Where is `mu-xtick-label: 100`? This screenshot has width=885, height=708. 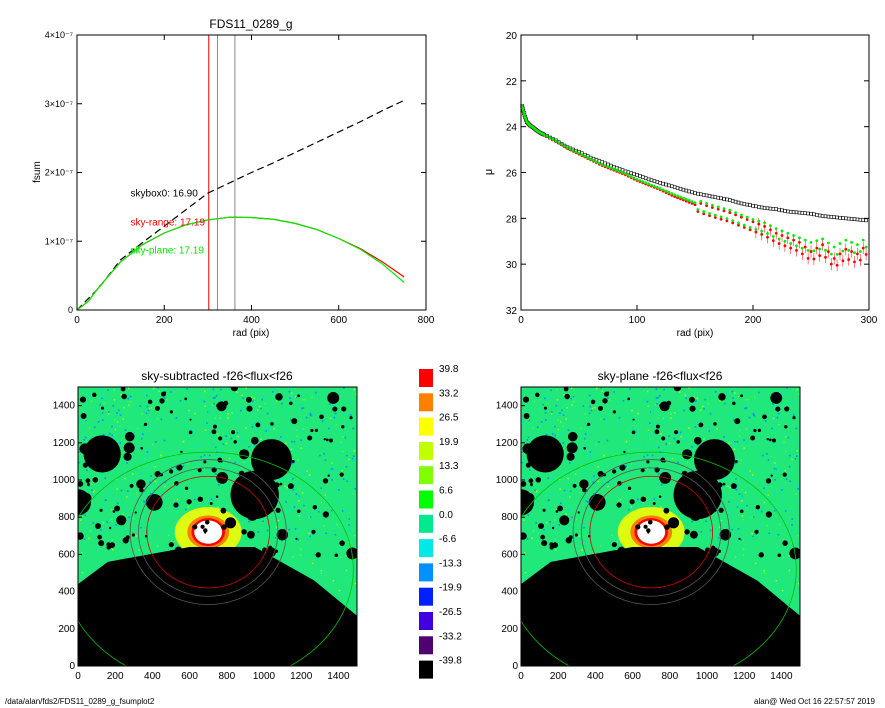
mu-xtick-label: 100 is located at coordinates (637, 320).